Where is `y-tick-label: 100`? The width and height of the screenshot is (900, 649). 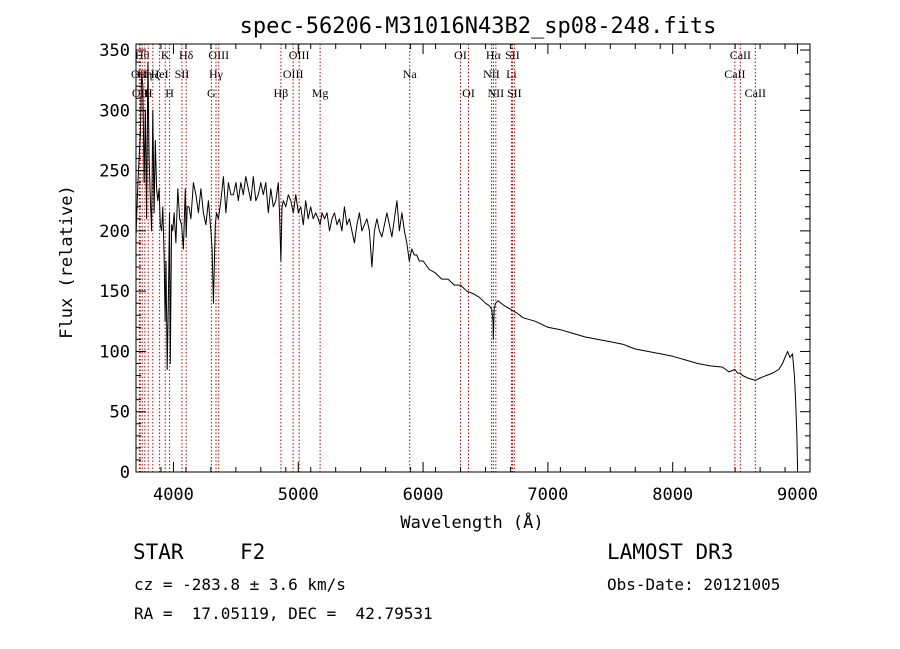
y-tick-label: 100 is located at coordinates (114, 352).